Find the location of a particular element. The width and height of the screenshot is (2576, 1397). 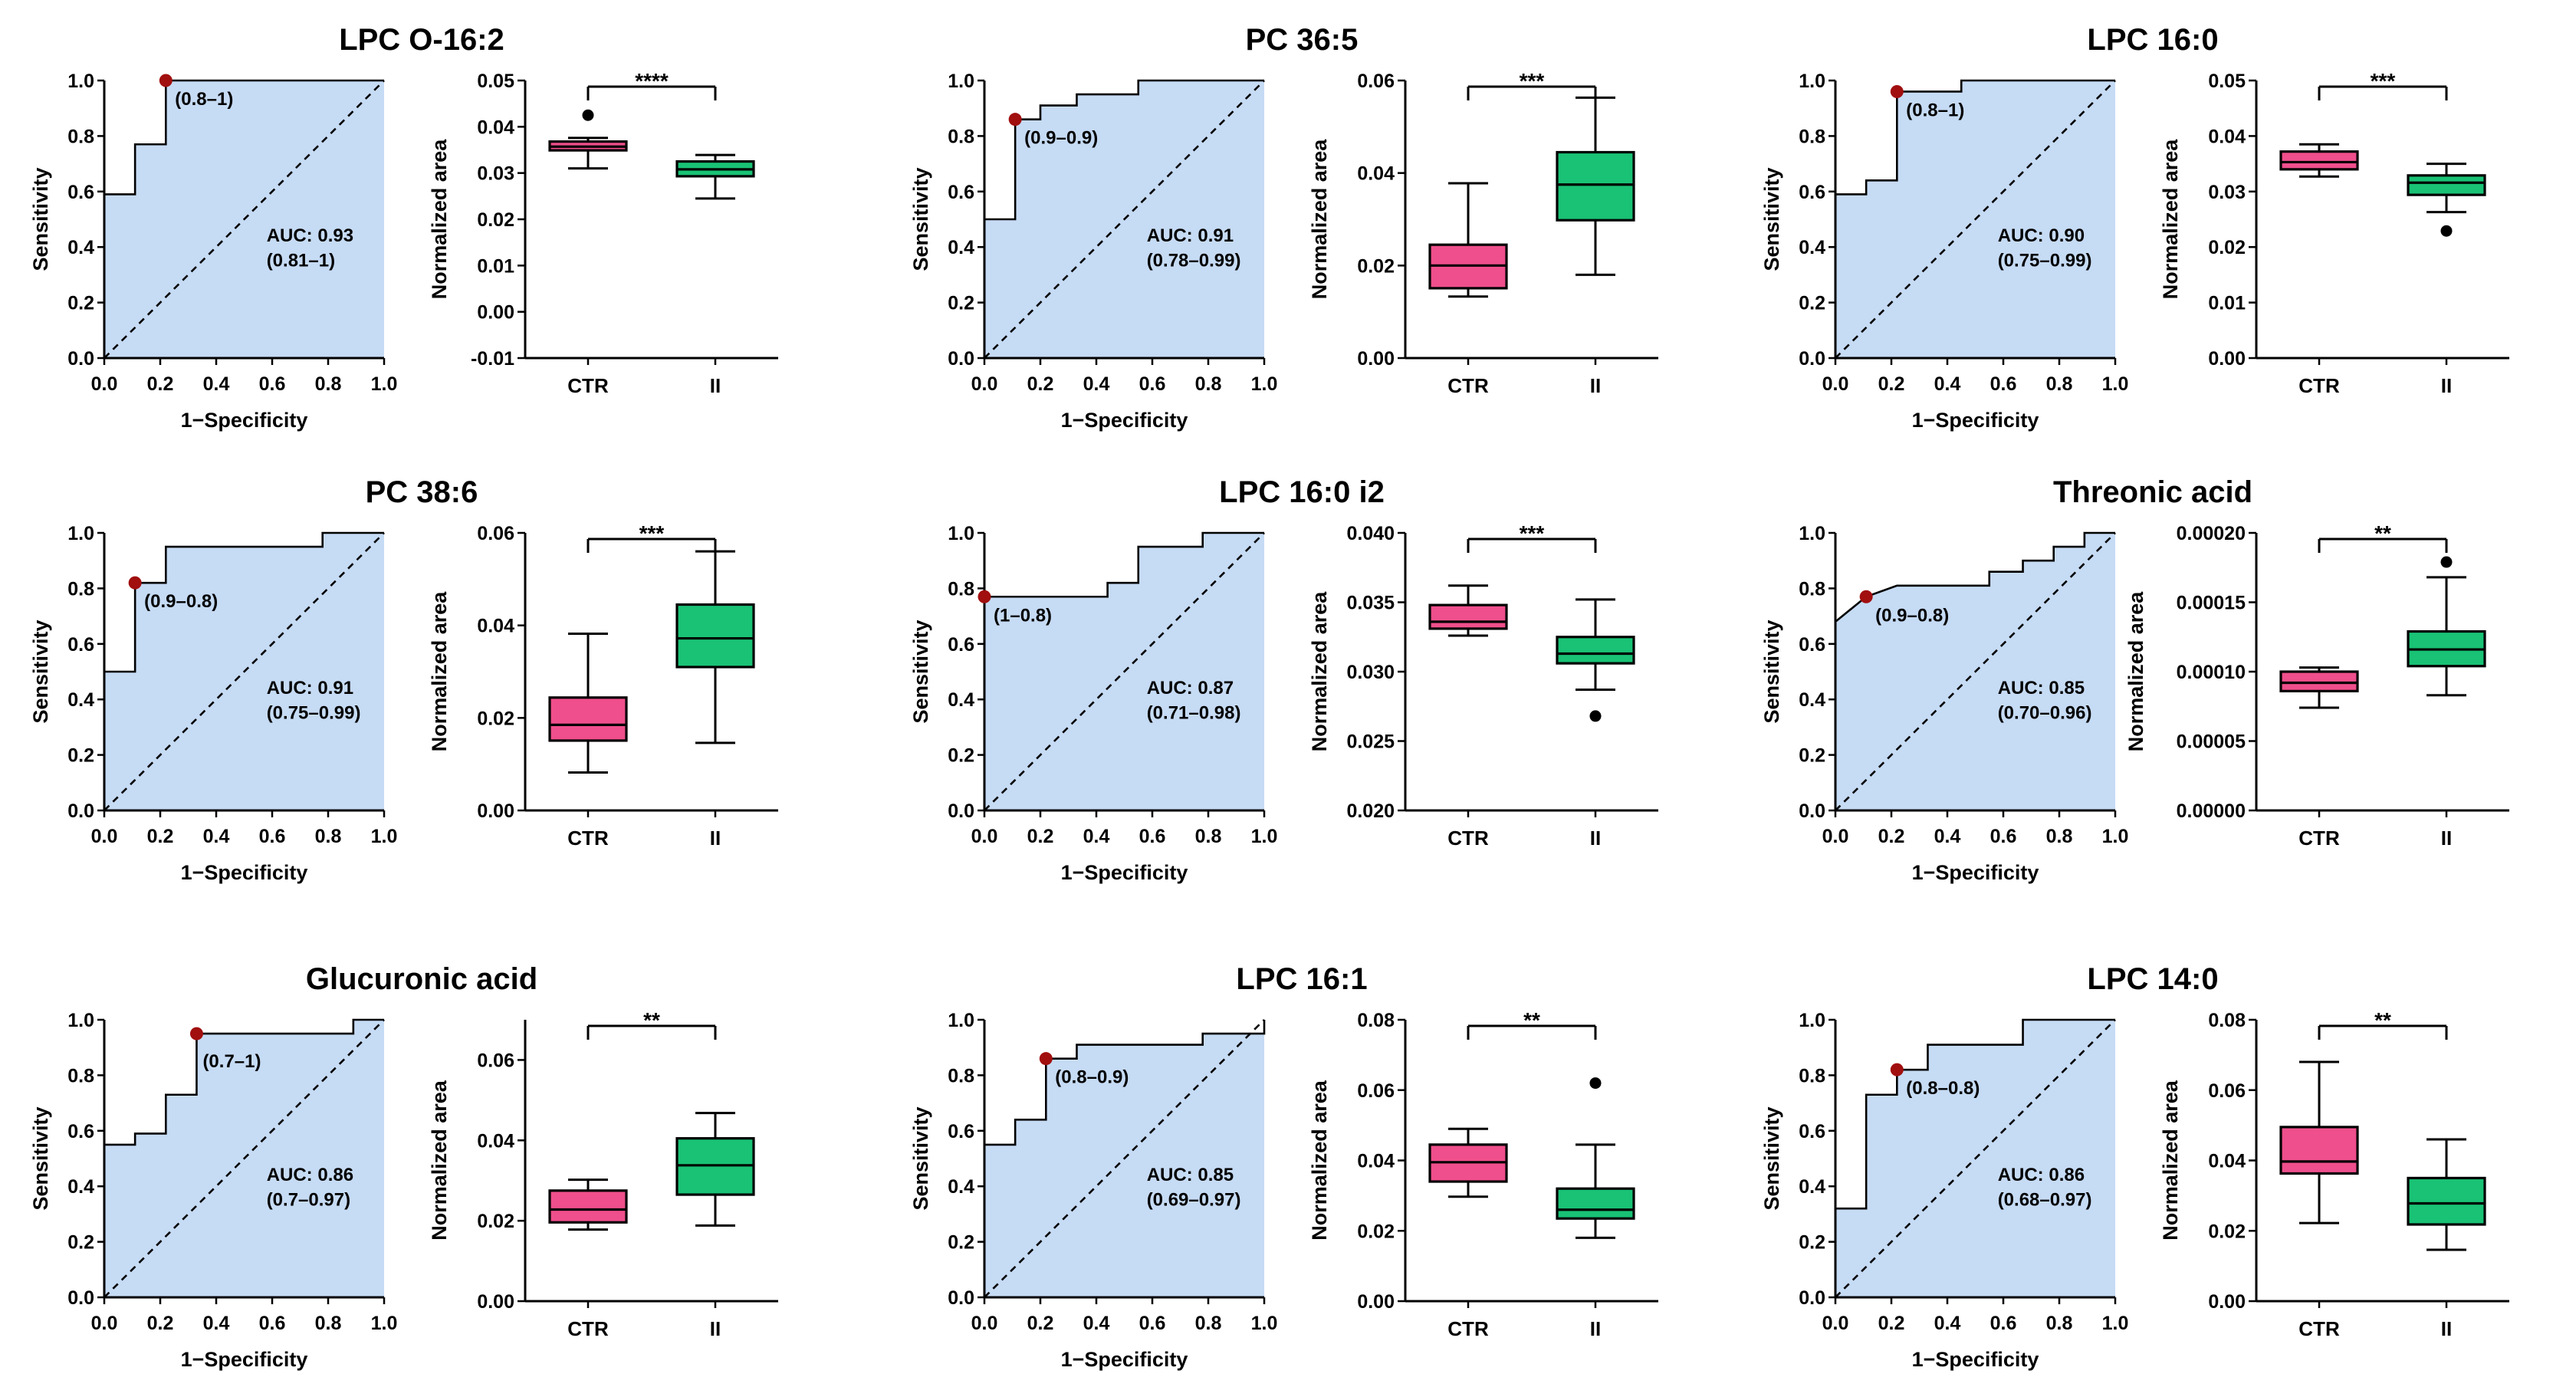

box-y-tick-label: 0.04 is located at coordinates (1376, 174).